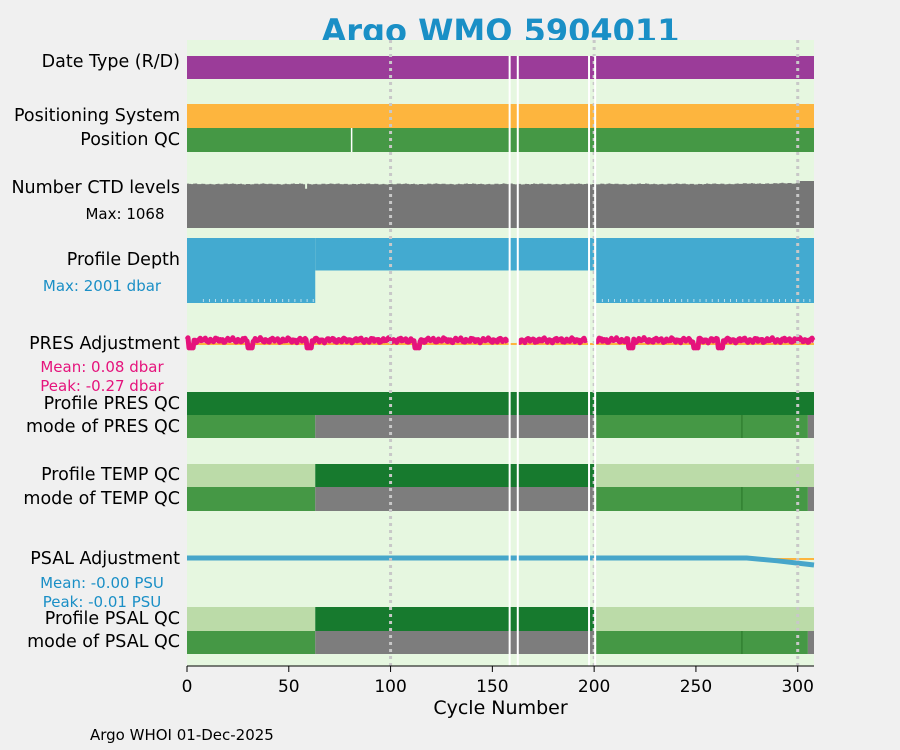 The height and width of the screenshot is (750, 900). What do you see at coordinates (103, 642) in the screenshot?
I see `label-mode-psal-qc: mode of PSAL QC` at bounding box center [103, 642].